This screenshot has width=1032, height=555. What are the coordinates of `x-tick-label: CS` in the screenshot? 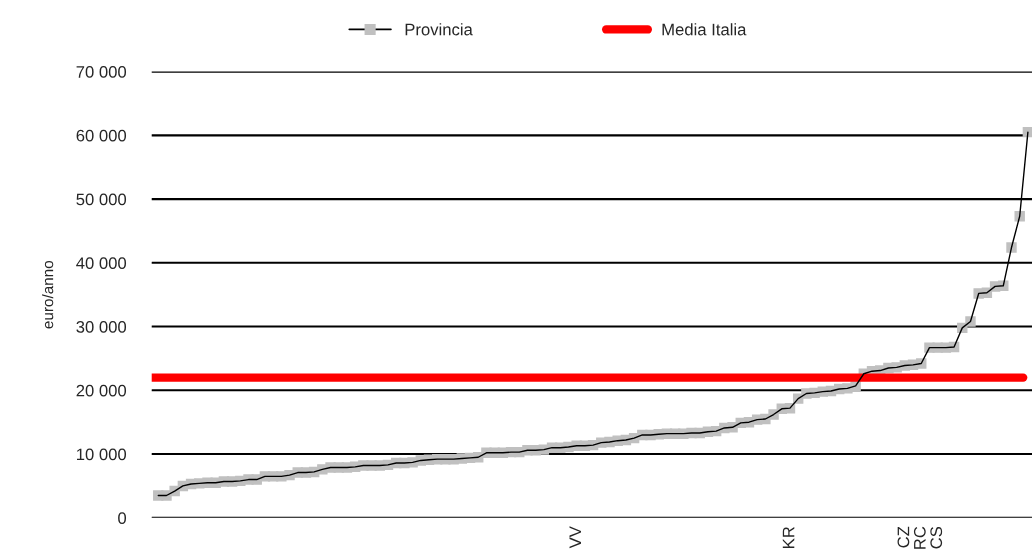 It's located at (936, 537).